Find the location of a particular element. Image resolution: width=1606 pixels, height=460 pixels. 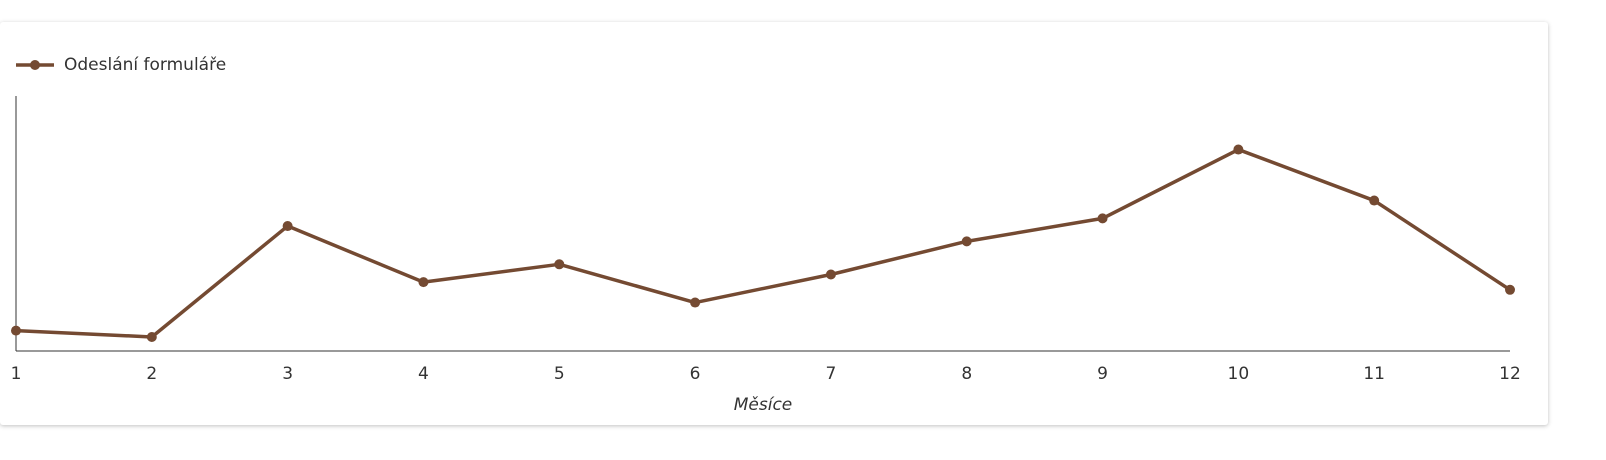

x-tick-label: 11 is located at coordinates (1374, 374).